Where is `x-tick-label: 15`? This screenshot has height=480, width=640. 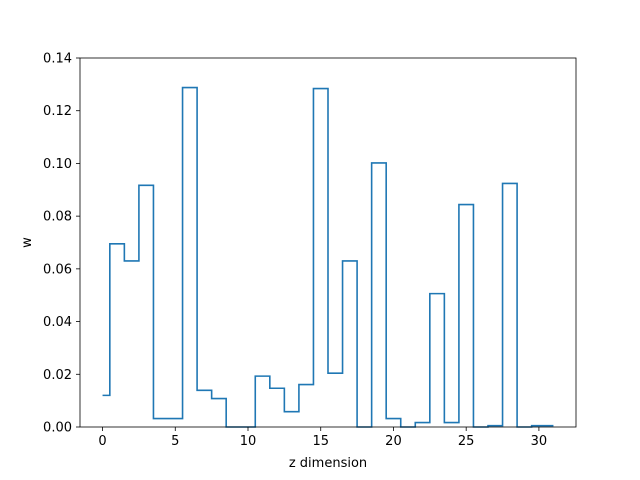 x-tick-label: 15 is located at coordinates (320, 441).